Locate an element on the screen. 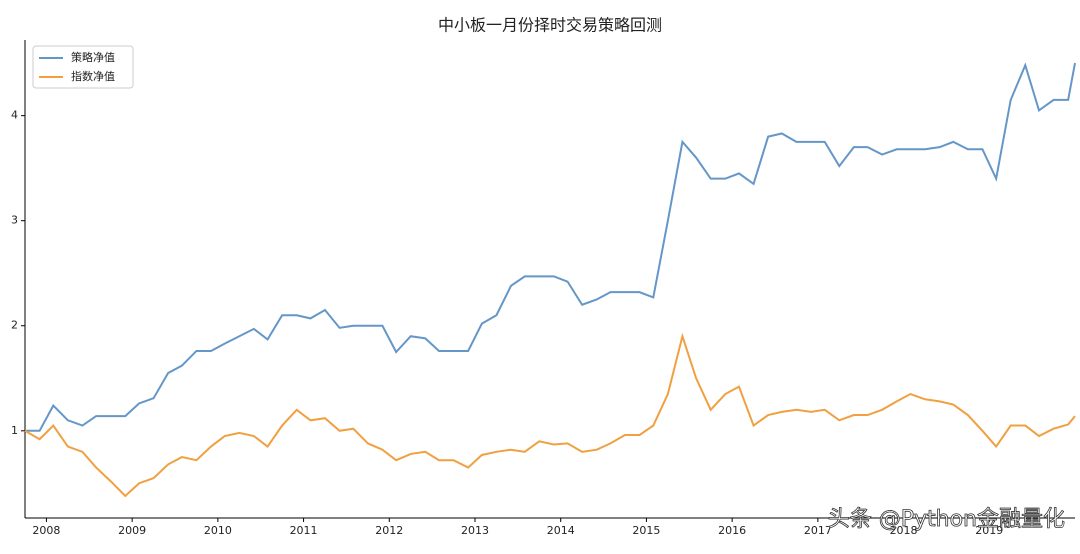  x-tick-label: 2019 is located at coordinates (989, 530).